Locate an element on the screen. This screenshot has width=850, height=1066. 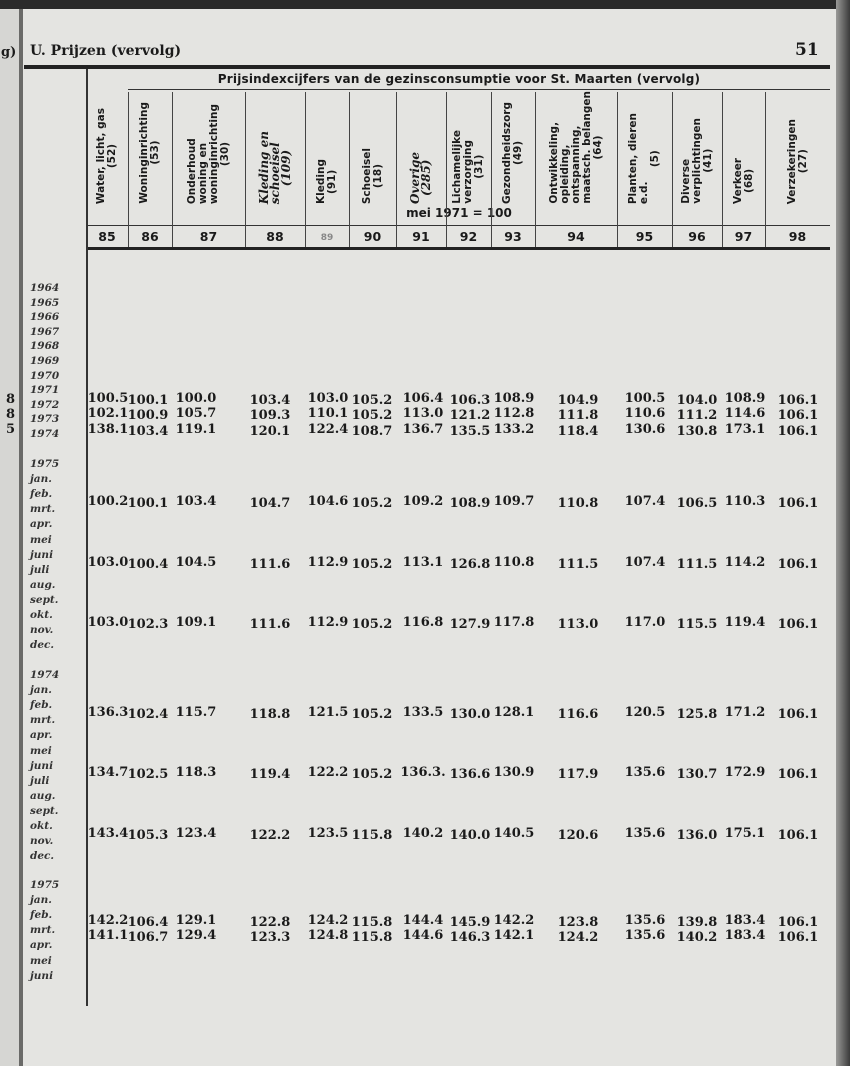
column-number: 94 is located at coordinates (576, 236).